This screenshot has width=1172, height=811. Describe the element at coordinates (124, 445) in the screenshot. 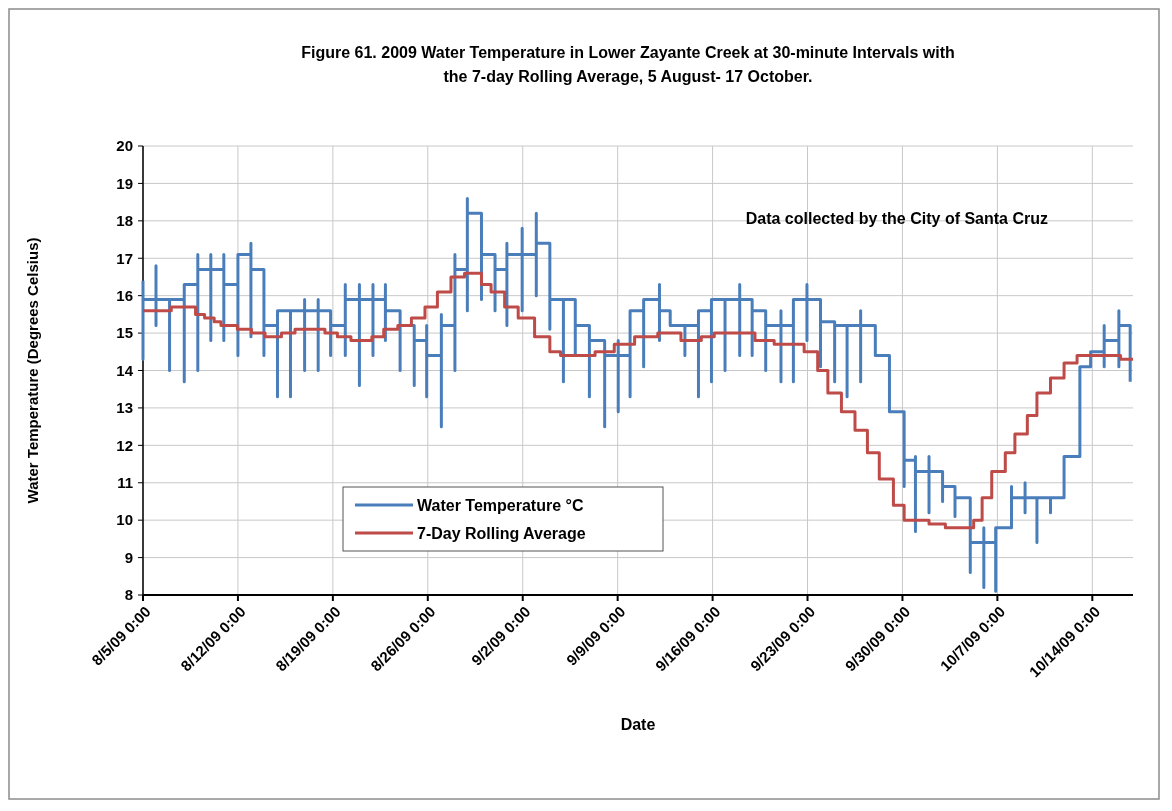

I see `y-tick-label: 12` at that location.